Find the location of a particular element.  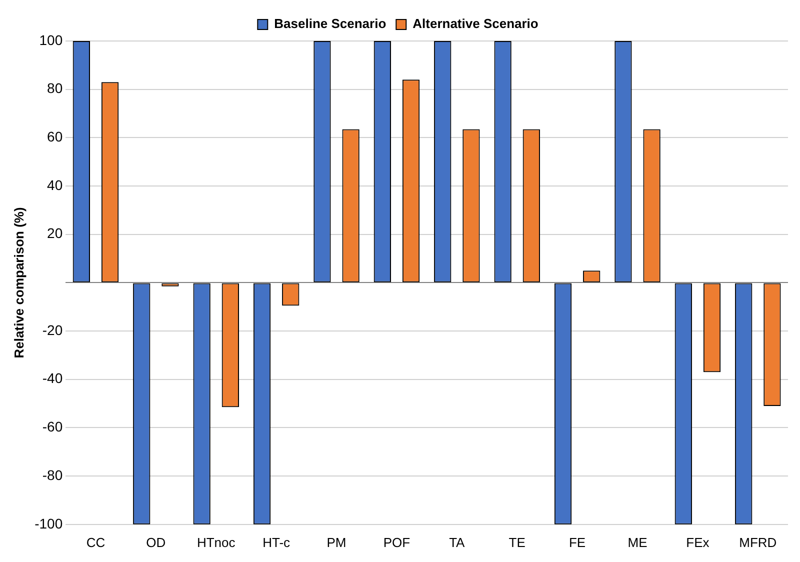

x-tick-label: OD is located at coordinates (156, 542).